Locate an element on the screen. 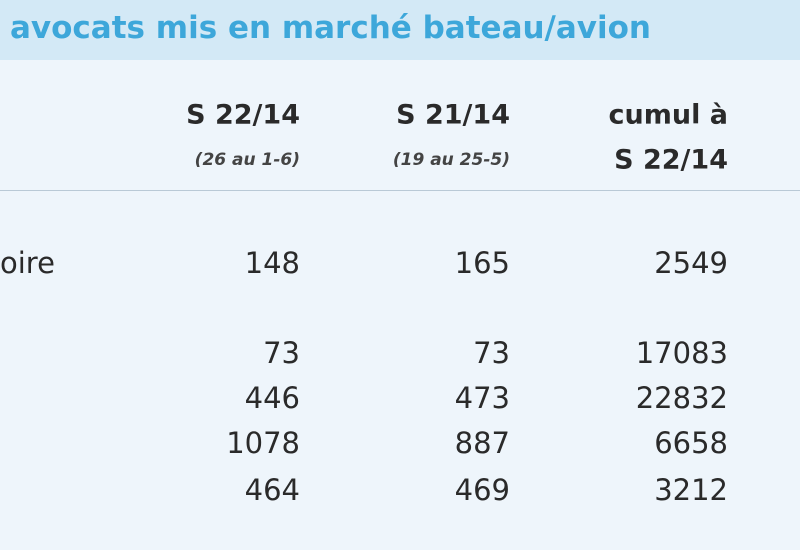 Image resolution: width=800 pixels, height=550 pixels. title-bar is located at coordinates (400, 30).